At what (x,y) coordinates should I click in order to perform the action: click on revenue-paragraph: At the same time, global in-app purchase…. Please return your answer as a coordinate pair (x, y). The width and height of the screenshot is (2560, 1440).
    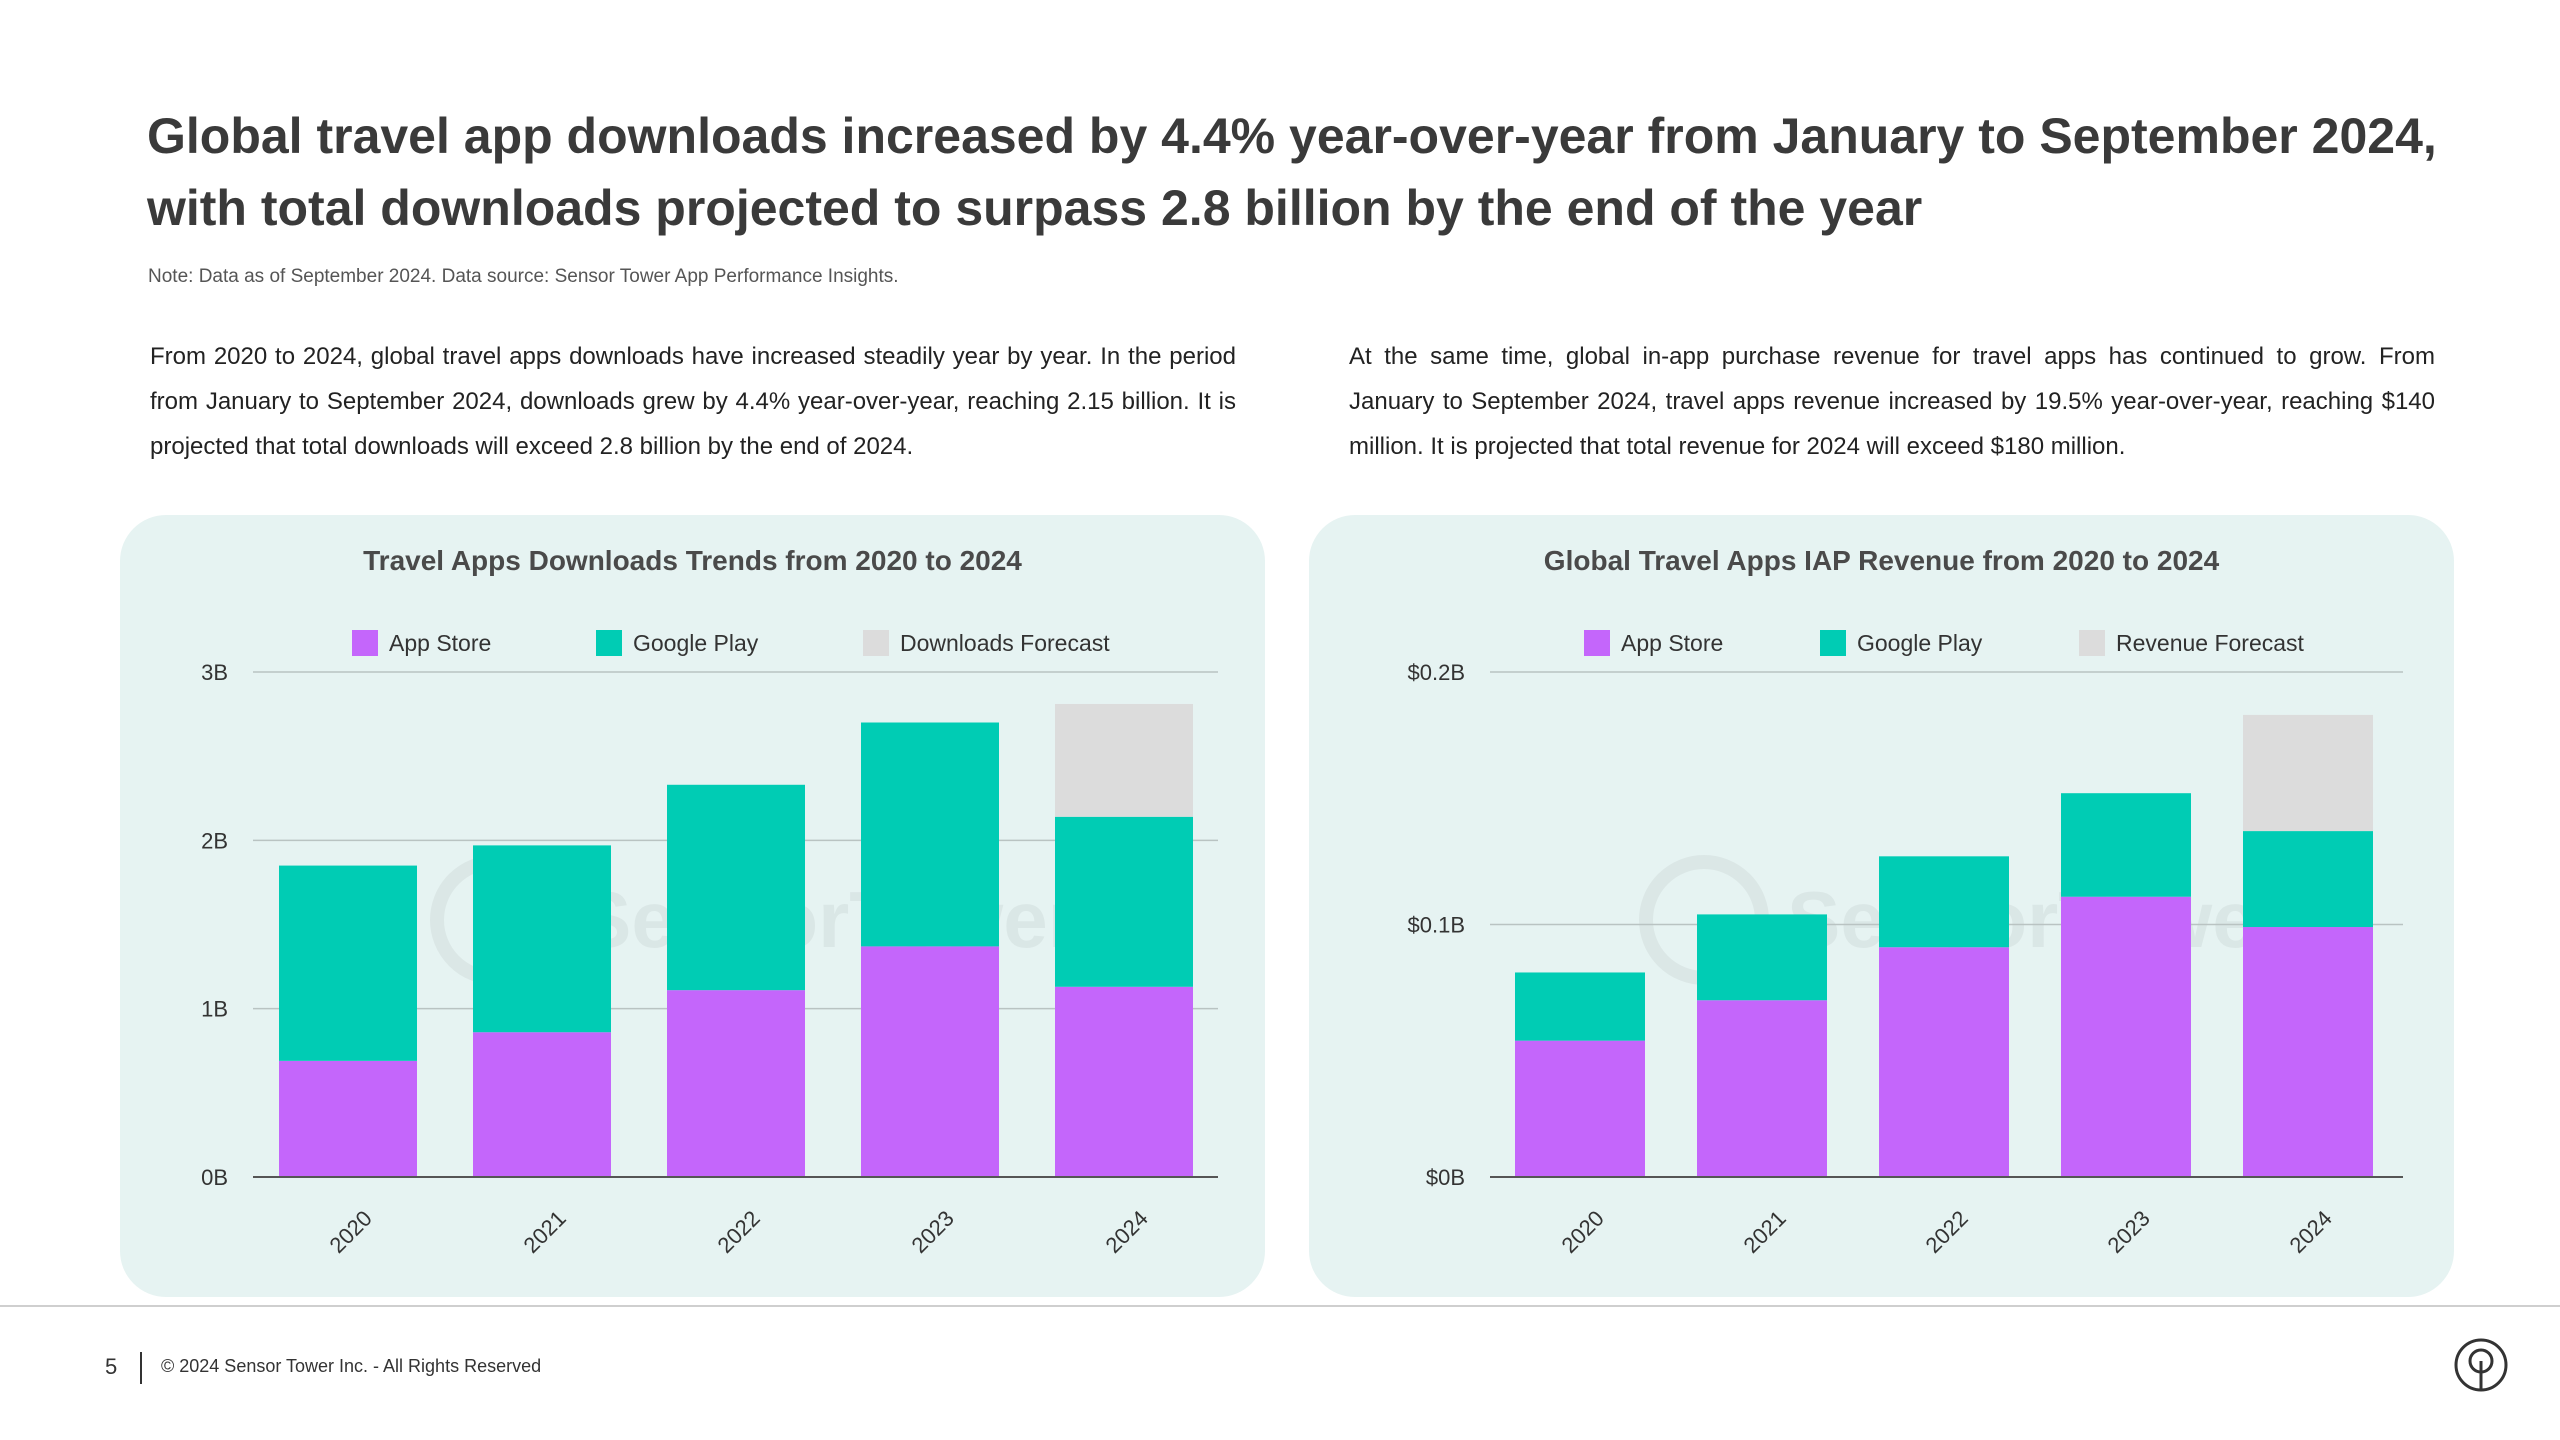
    Looking at the image, I should click on (1892, 401).